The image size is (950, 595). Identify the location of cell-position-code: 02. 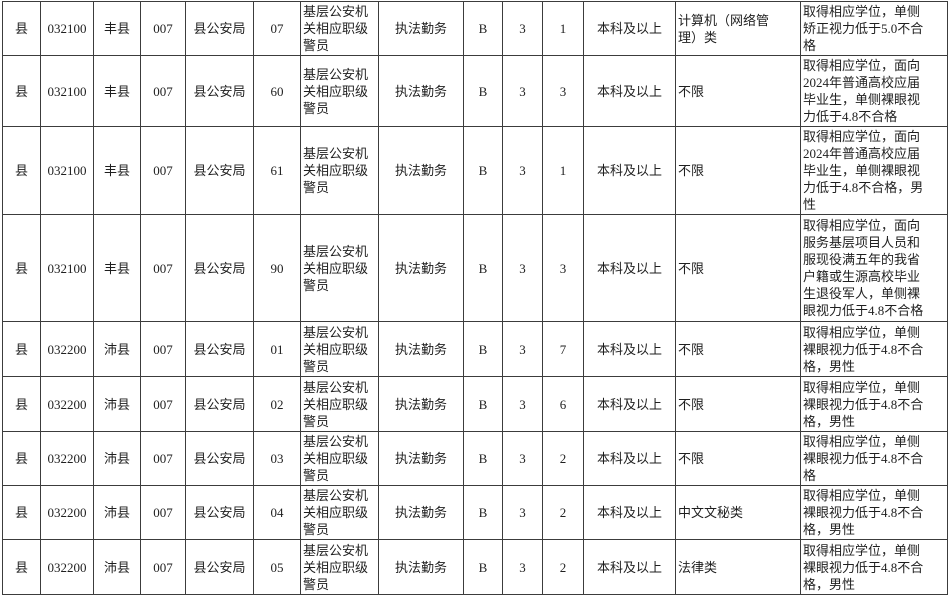
(277, 404).